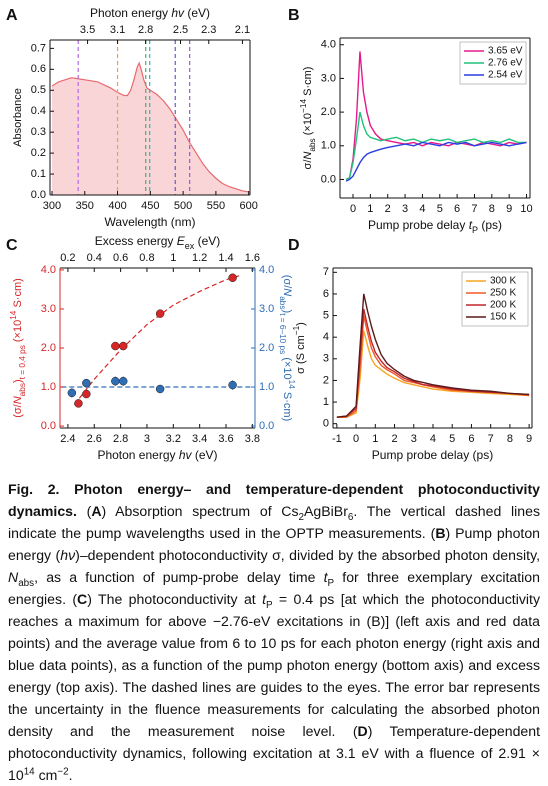 The width and height of the screenshot is (548, 786). Describe the element at coordinates (82, 599) in the screenshot. I see `caption-text: C` at that location.